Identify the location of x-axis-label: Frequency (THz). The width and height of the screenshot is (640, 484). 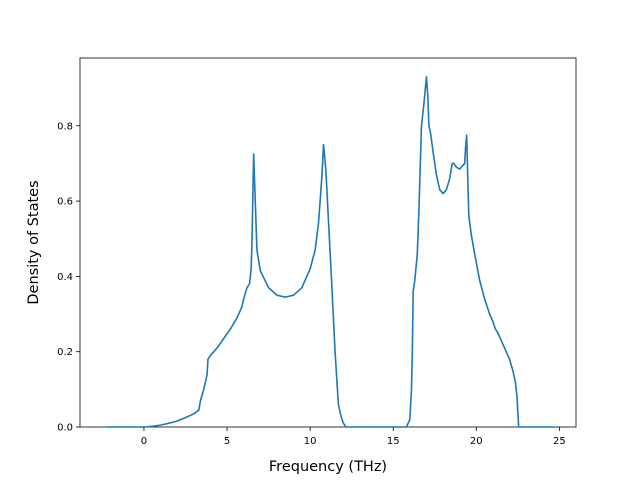
(328, 467).